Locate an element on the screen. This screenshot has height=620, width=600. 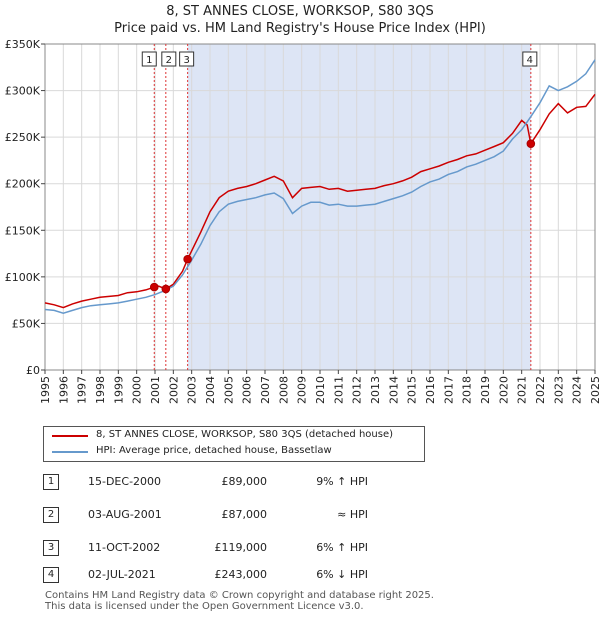
sale-marker-label: 3 is located at coordinates (186, 60).